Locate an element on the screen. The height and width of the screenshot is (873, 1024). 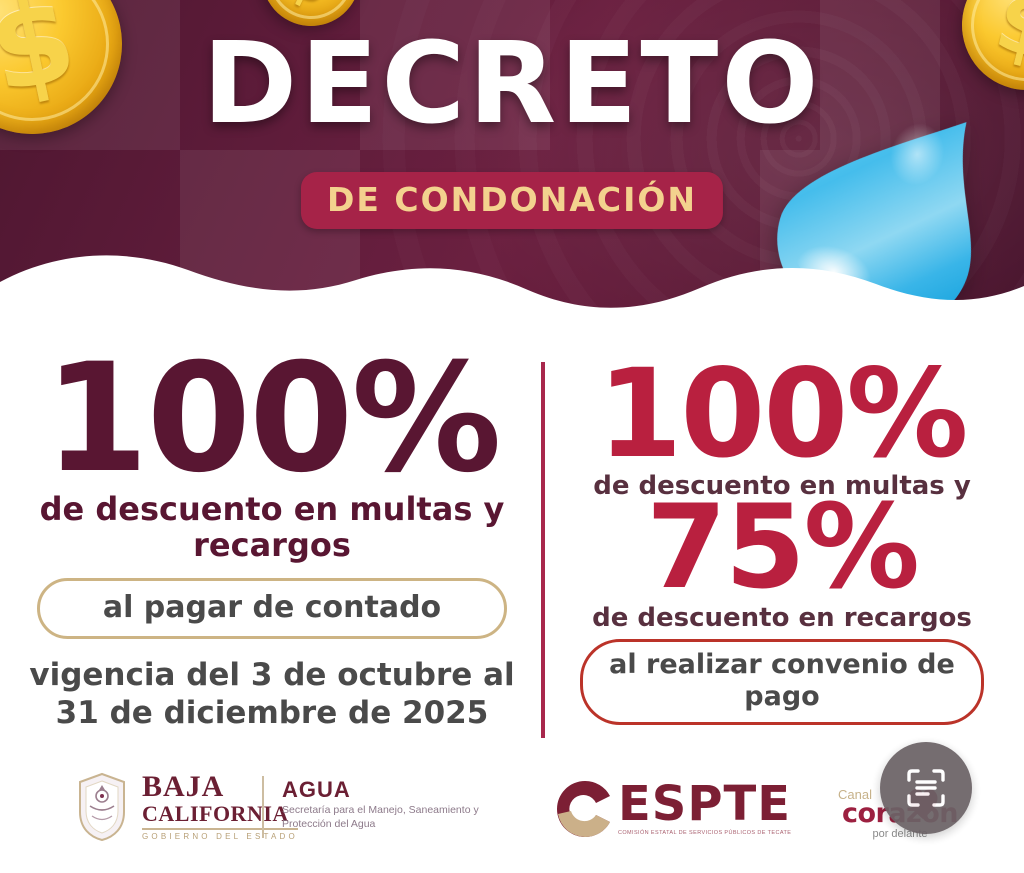
right-percent-description-1: de descuento en multas y is located at coordinates (782, 486).